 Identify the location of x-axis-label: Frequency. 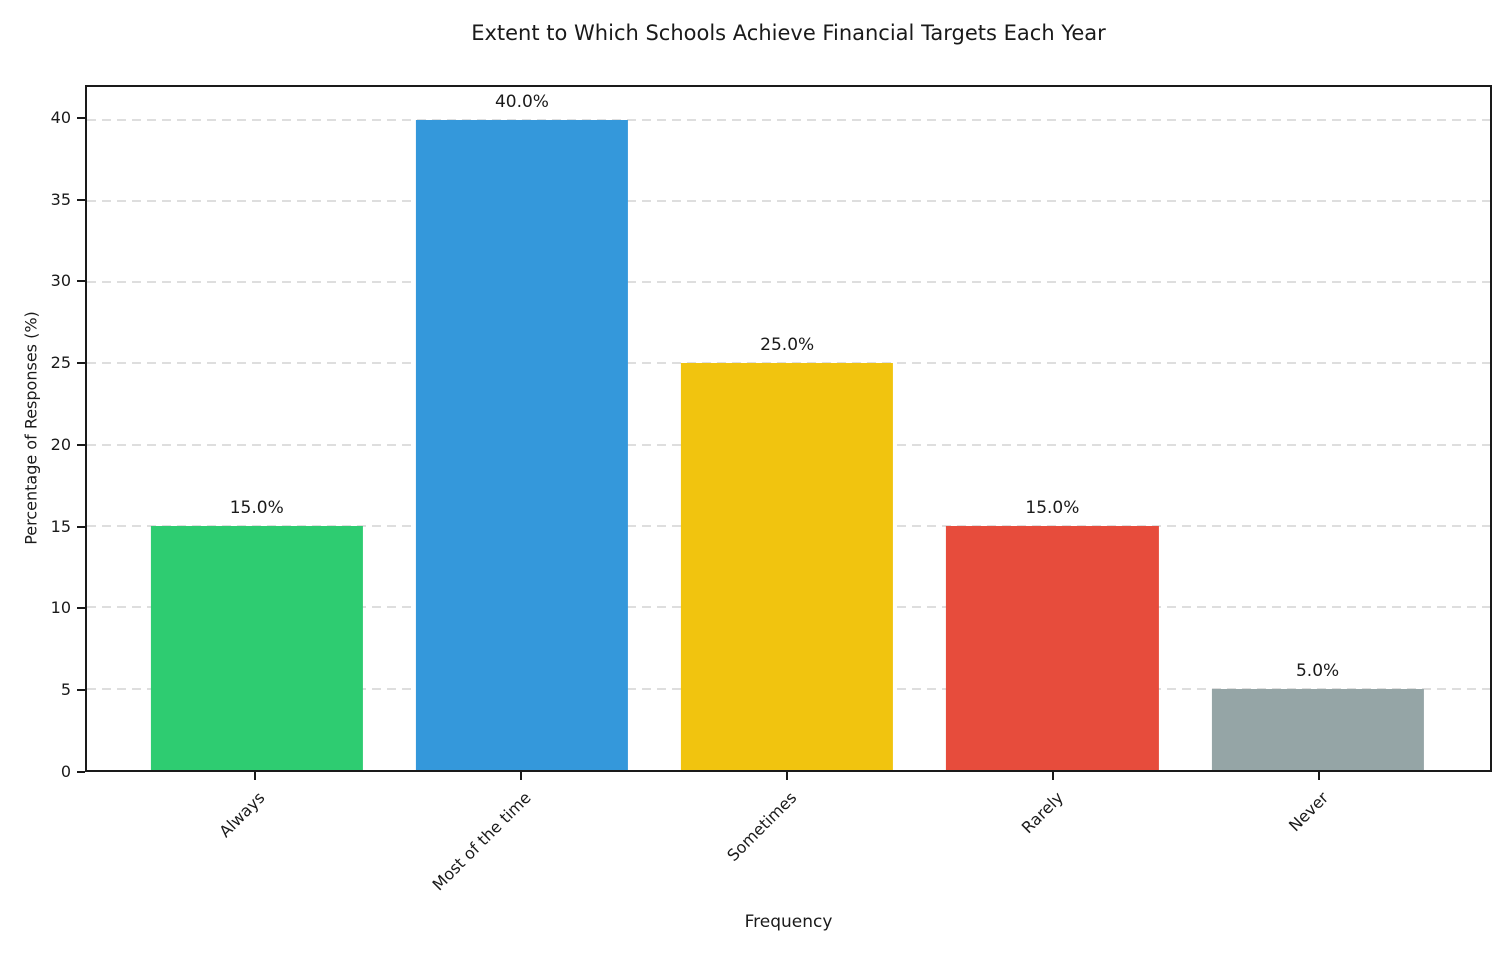
(788, 922).